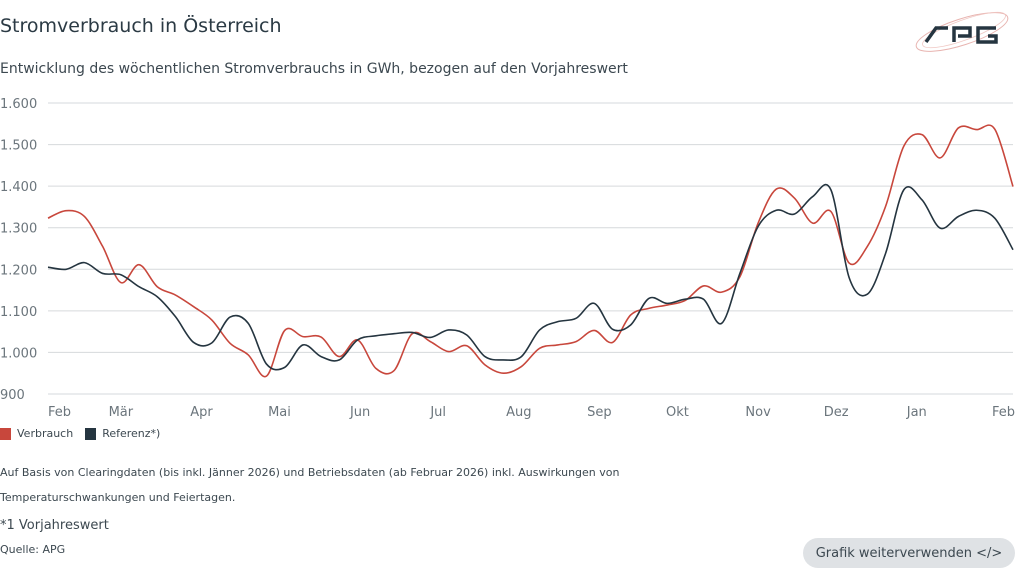  Describe the element at coordinates (359, 412) in the screenshot. I see `x-tick-label: Jun` at that location.